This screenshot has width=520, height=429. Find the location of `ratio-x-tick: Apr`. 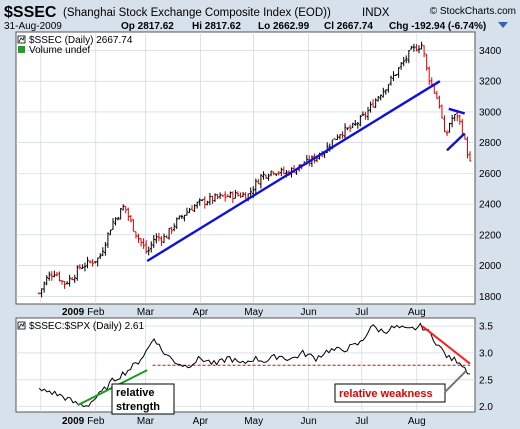

ratio-x-tick: Apr is located at coordinates (201, 421).